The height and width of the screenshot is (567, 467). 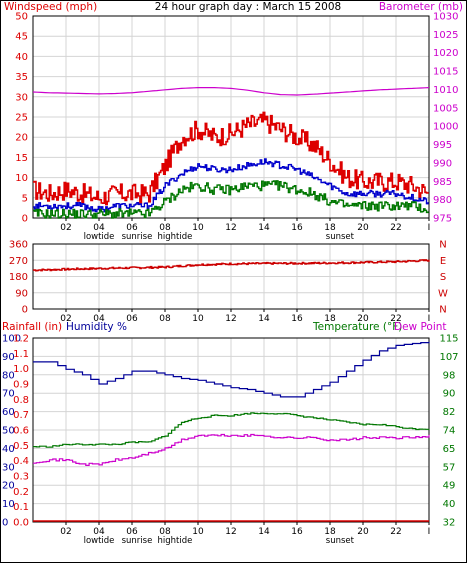 What do you see at coordinates (421, 7) in the screenshot?
I see `barometer-axis-title: Barometer (mb)` at bounding box center [421, 7].